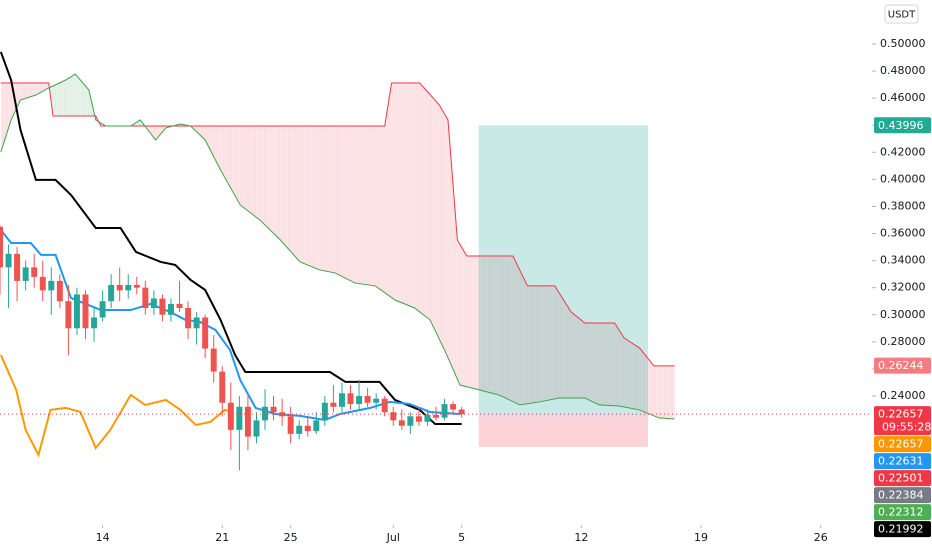  What do you see at coordinates (902, 15) in the screenshot?
I see `currency-label: USDT` at bounding box center [902, 15].